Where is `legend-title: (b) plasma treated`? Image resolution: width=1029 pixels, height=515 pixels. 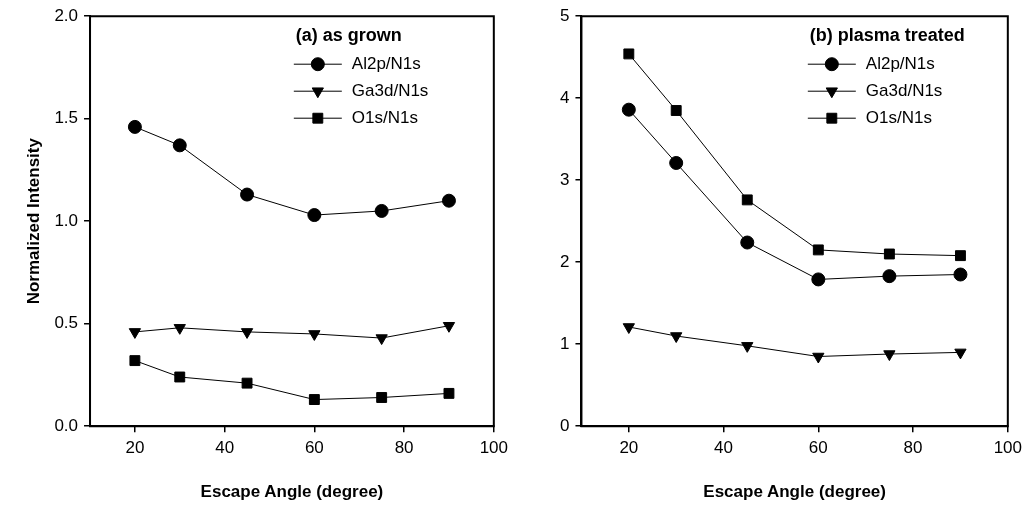
legend-title: (b) plasma treated is located at coordinates (887, 35).